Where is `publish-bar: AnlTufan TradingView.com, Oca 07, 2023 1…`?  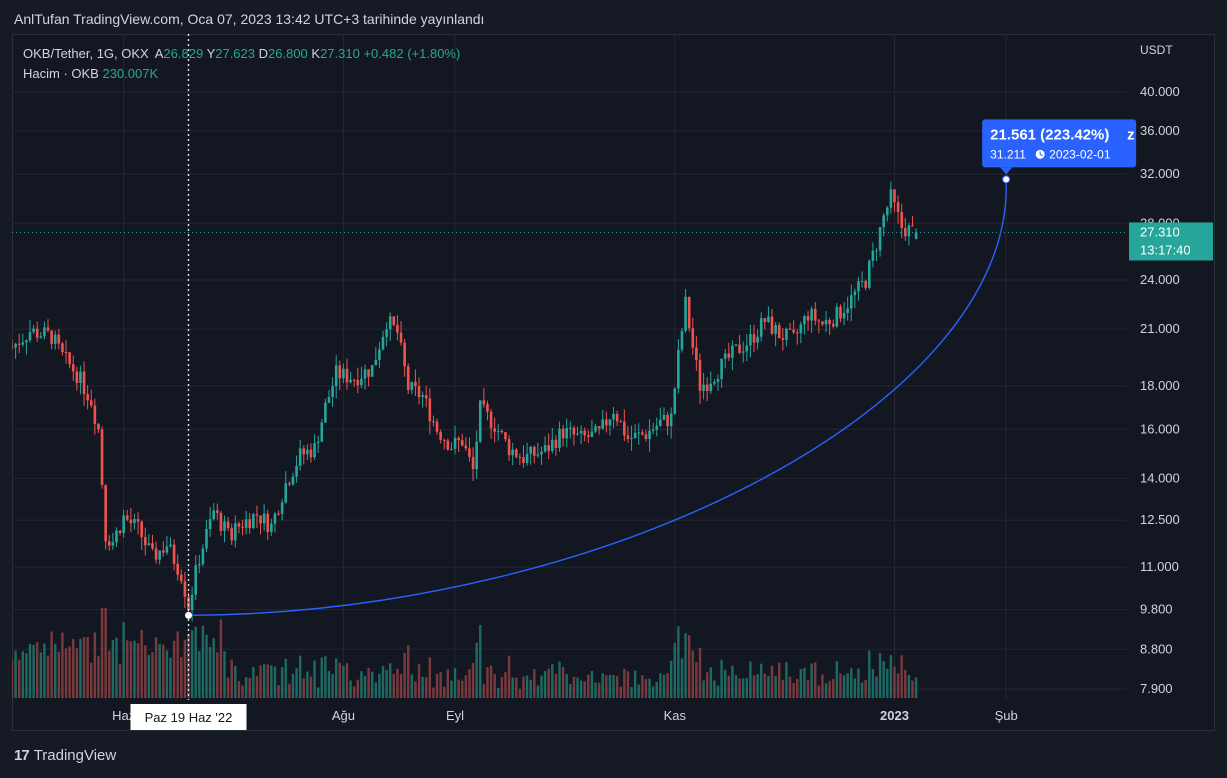
publish-bar: AnlTufan TradingView.com, Oca 07, 2023 1… is located at coordinates (613, 17).